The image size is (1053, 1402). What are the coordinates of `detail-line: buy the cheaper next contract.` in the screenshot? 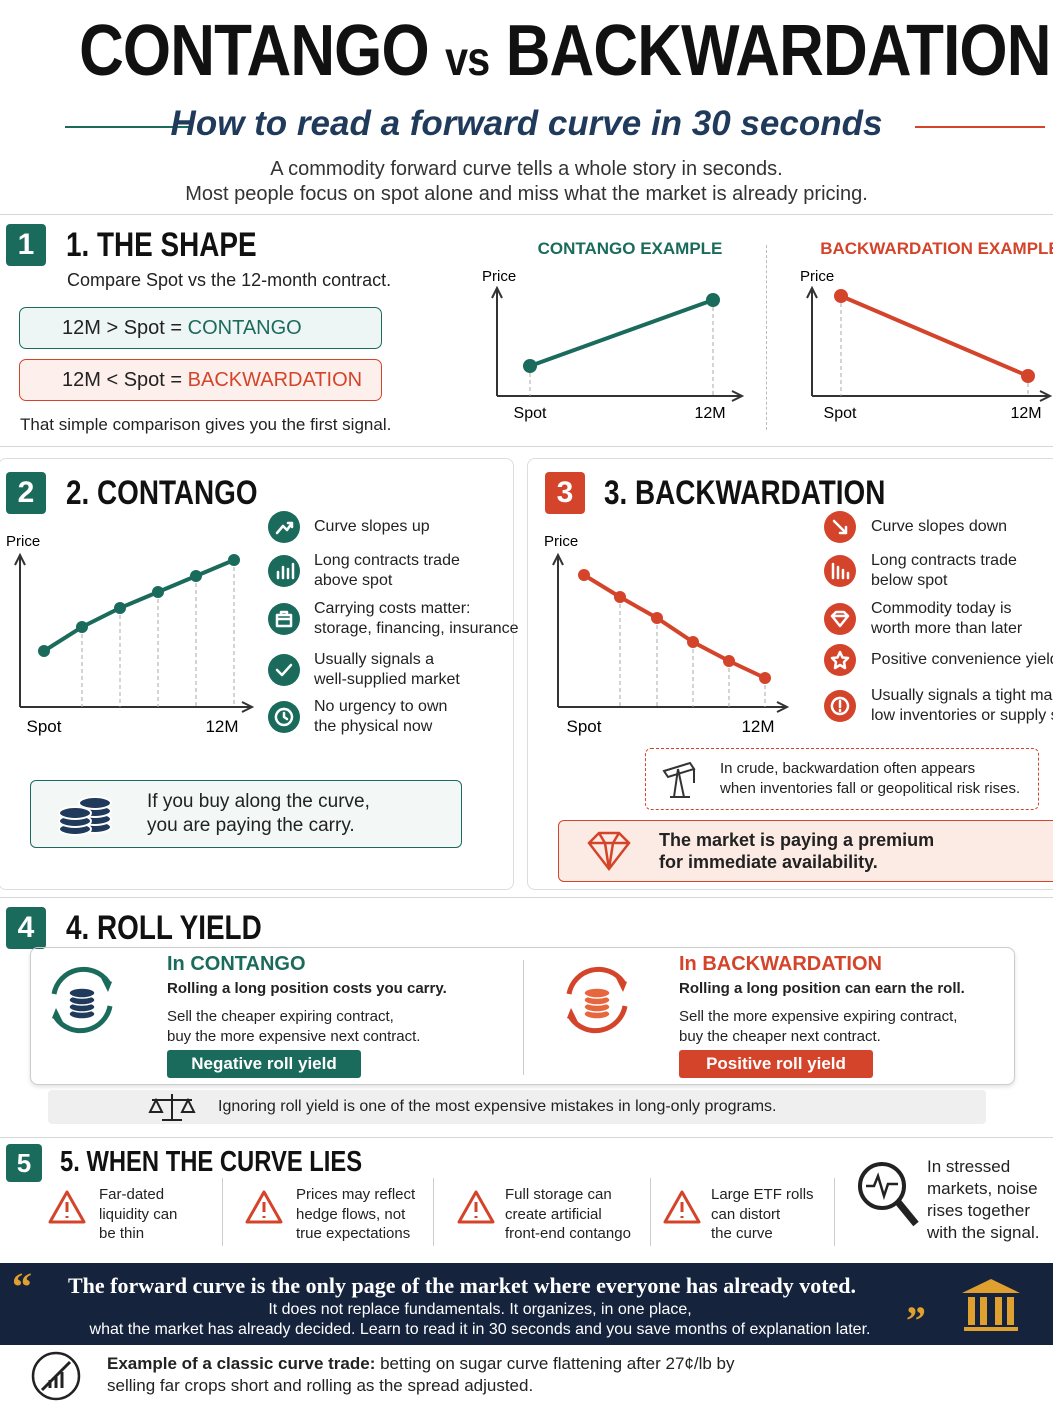 It's located at (780, 1036).